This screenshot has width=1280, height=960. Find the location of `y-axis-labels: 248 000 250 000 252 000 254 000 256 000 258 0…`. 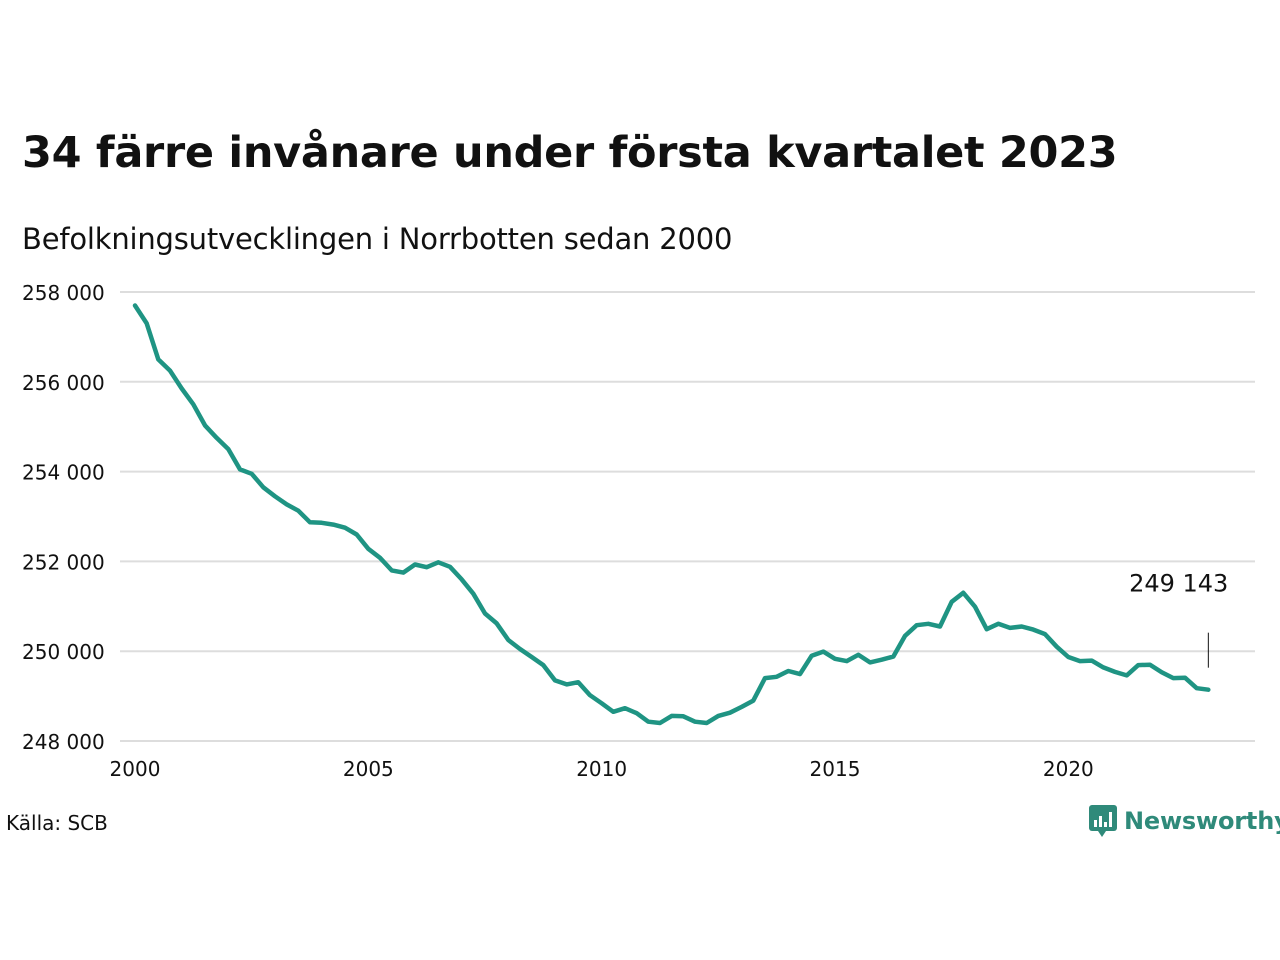

y-axis-labels: 248 000 250 000 252 000 254 000 256 000 258 0… is located at coordinates (63, 517).